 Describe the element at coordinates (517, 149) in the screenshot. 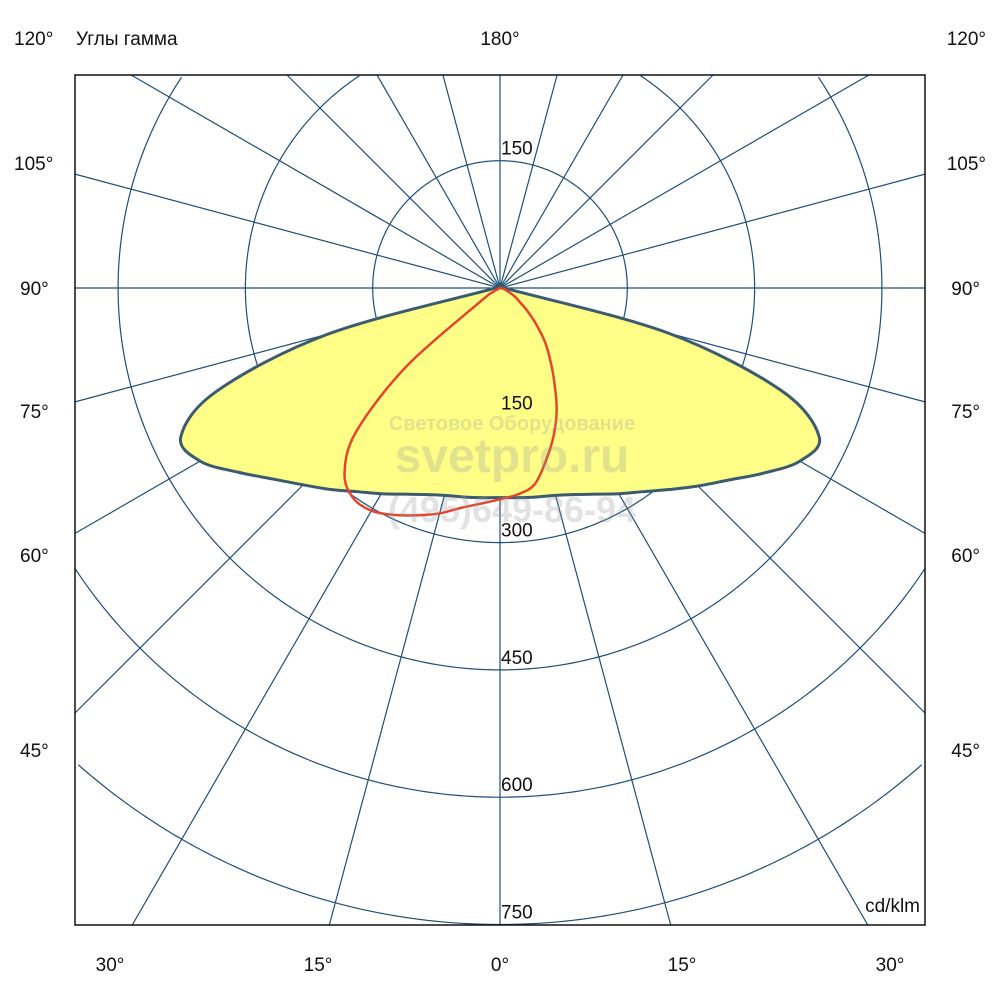

I see `radial-tick-label-top: 150` at that location.